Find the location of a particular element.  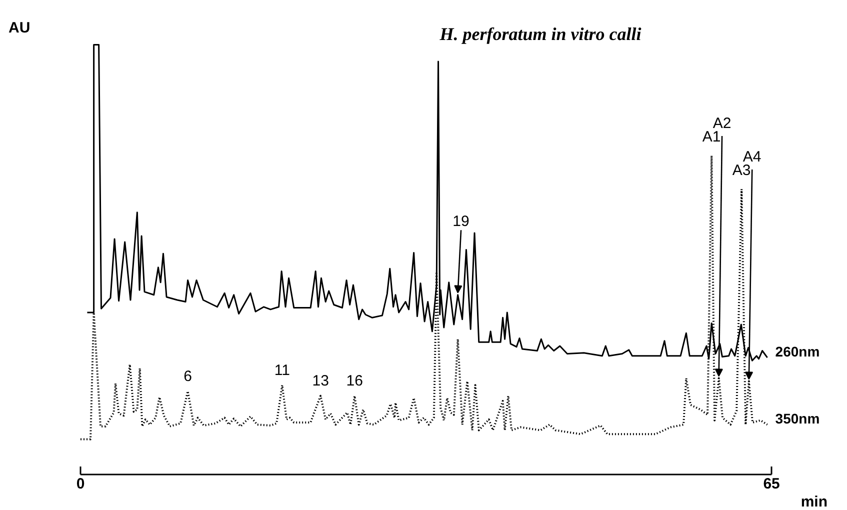

x-axis-title: min is located at coordinates (814, 502).